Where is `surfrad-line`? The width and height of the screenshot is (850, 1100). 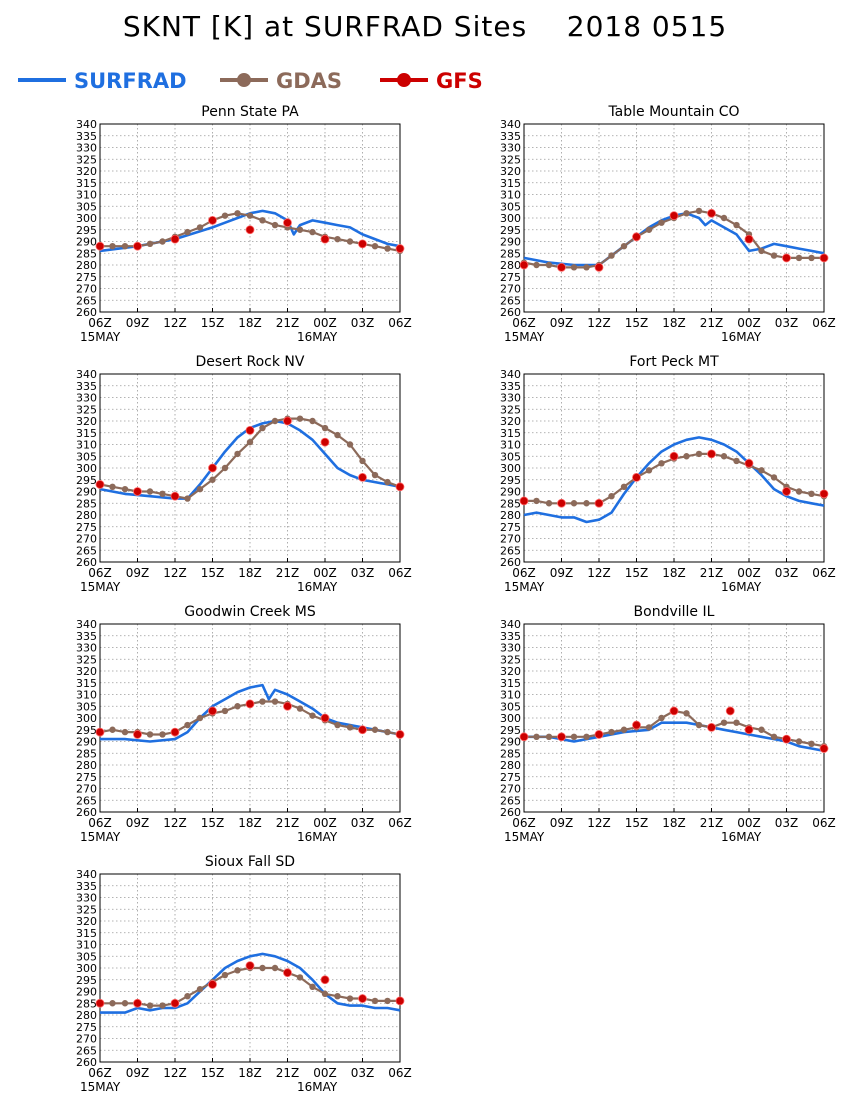
surfrad-line is located at coordinates (250, 713).